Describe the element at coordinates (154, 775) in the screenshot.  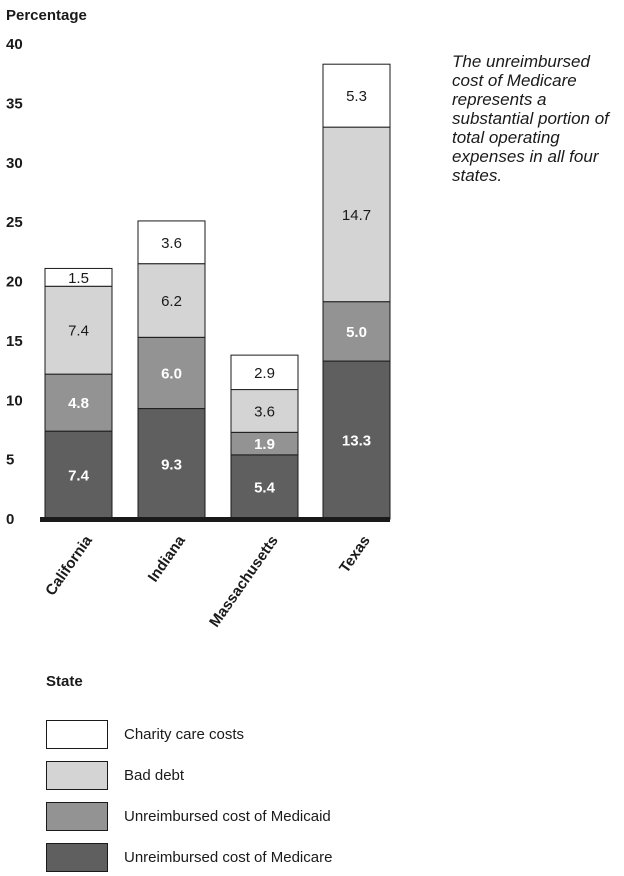
I see `legend-label: Bad debt` at that location.